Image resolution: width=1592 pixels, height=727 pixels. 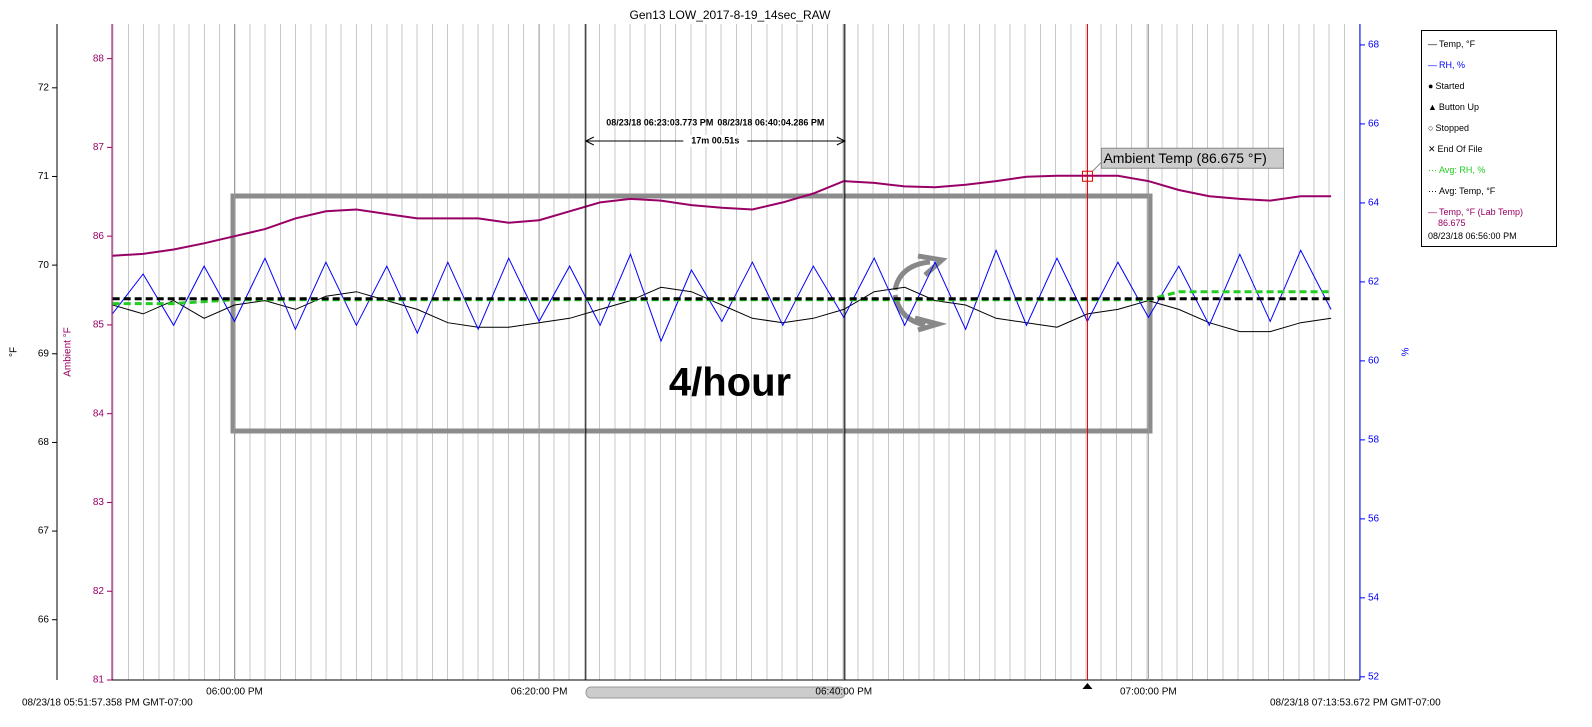 What do you see at coordinates (99, 413) in the screenshot?
I see `y-tick-label: 84` at bounding box center [99, 413].